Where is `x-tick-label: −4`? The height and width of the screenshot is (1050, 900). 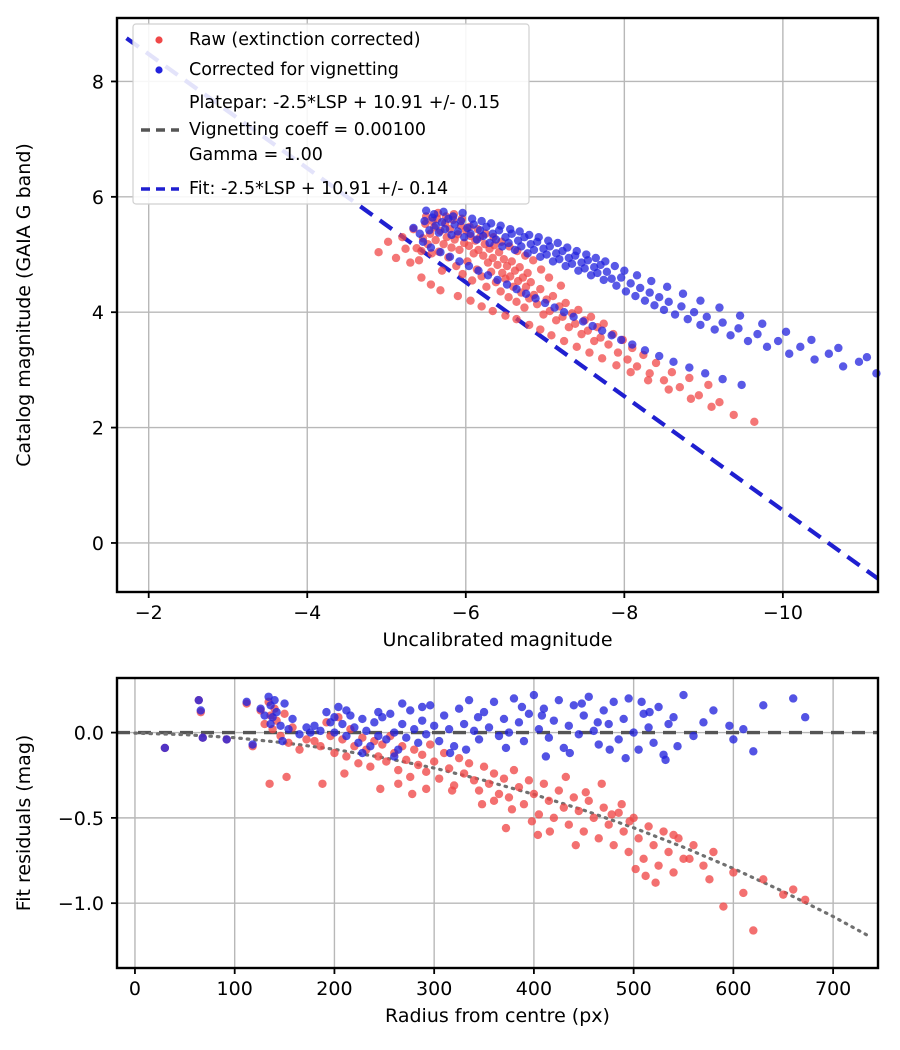 x-tick-label: −4 is located at coordinates (307, 613).